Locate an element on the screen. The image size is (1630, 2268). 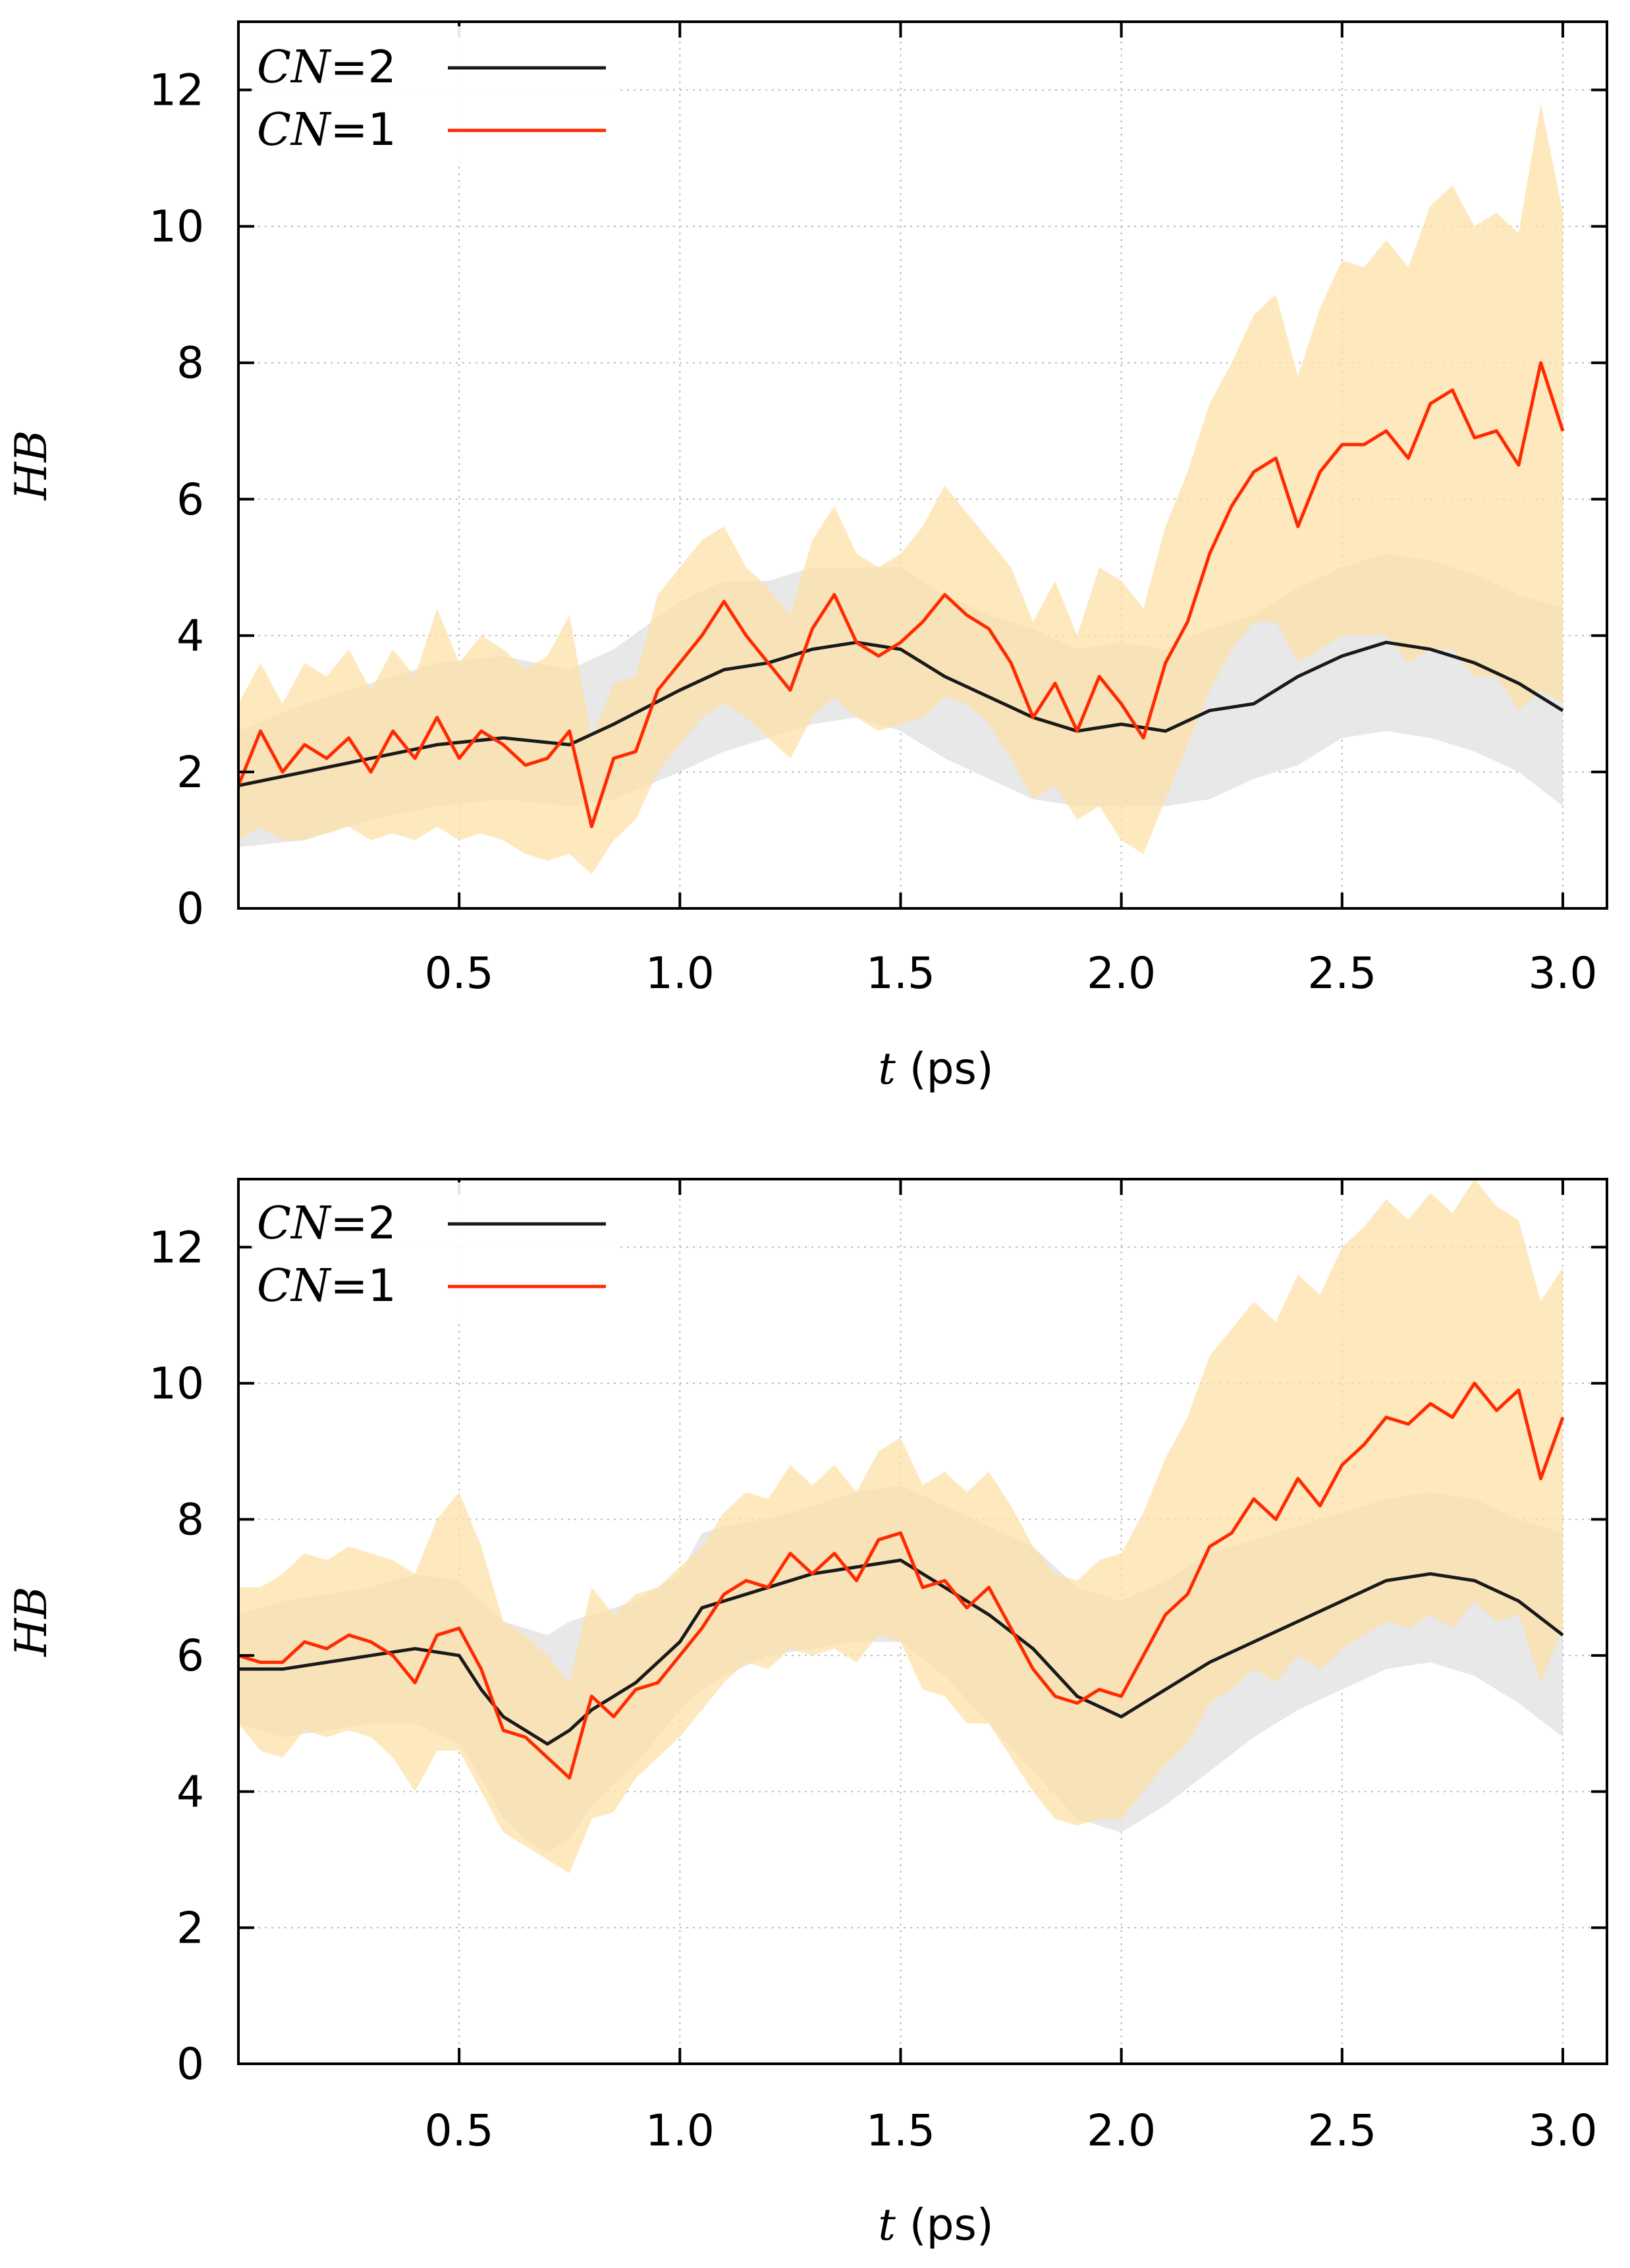
series-line-cn2 is located at coordinates (901, 714).